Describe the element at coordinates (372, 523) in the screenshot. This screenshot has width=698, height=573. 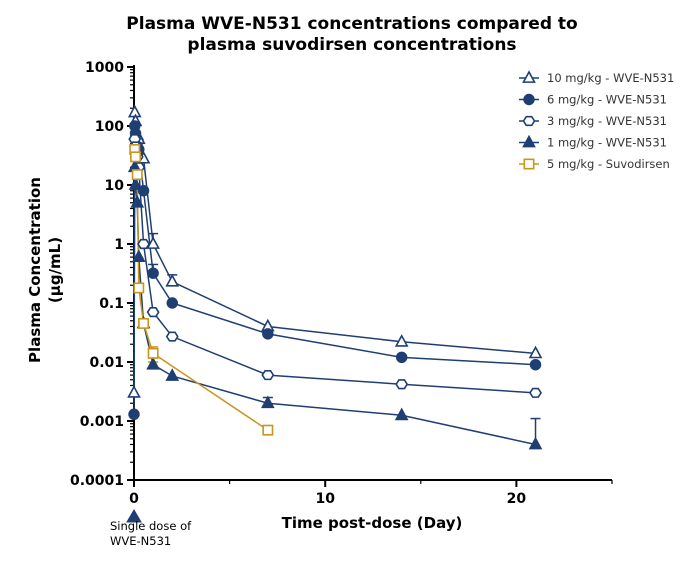
I see `x-axis-label: Time post-dose (Day)` at that location.